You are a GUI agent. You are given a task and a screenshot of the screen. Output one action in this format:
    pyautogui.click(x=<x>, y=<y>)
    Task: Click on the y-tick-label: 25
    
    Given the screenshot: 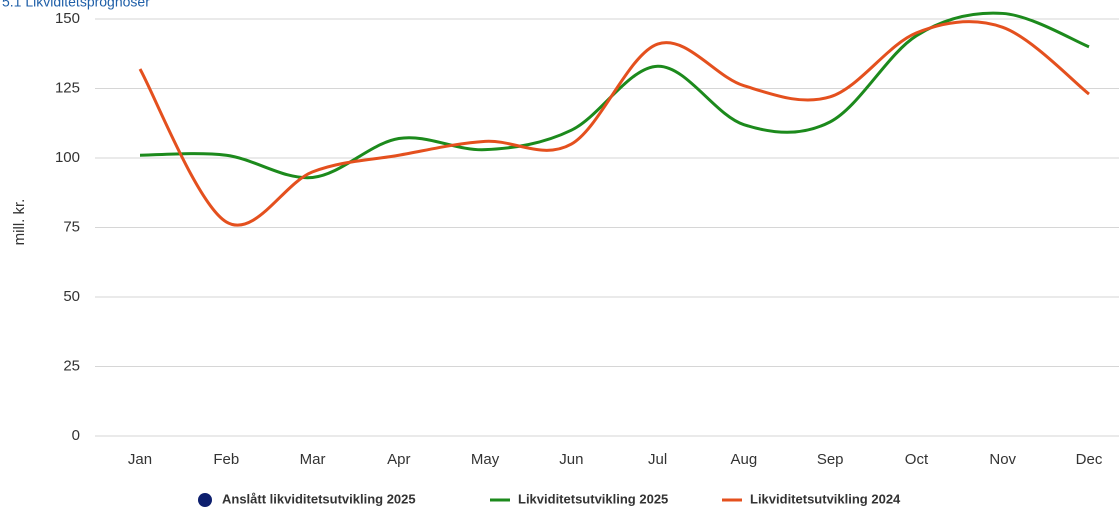 What is the action you would take?
    pyautogui.click(x=71, y=365)
    